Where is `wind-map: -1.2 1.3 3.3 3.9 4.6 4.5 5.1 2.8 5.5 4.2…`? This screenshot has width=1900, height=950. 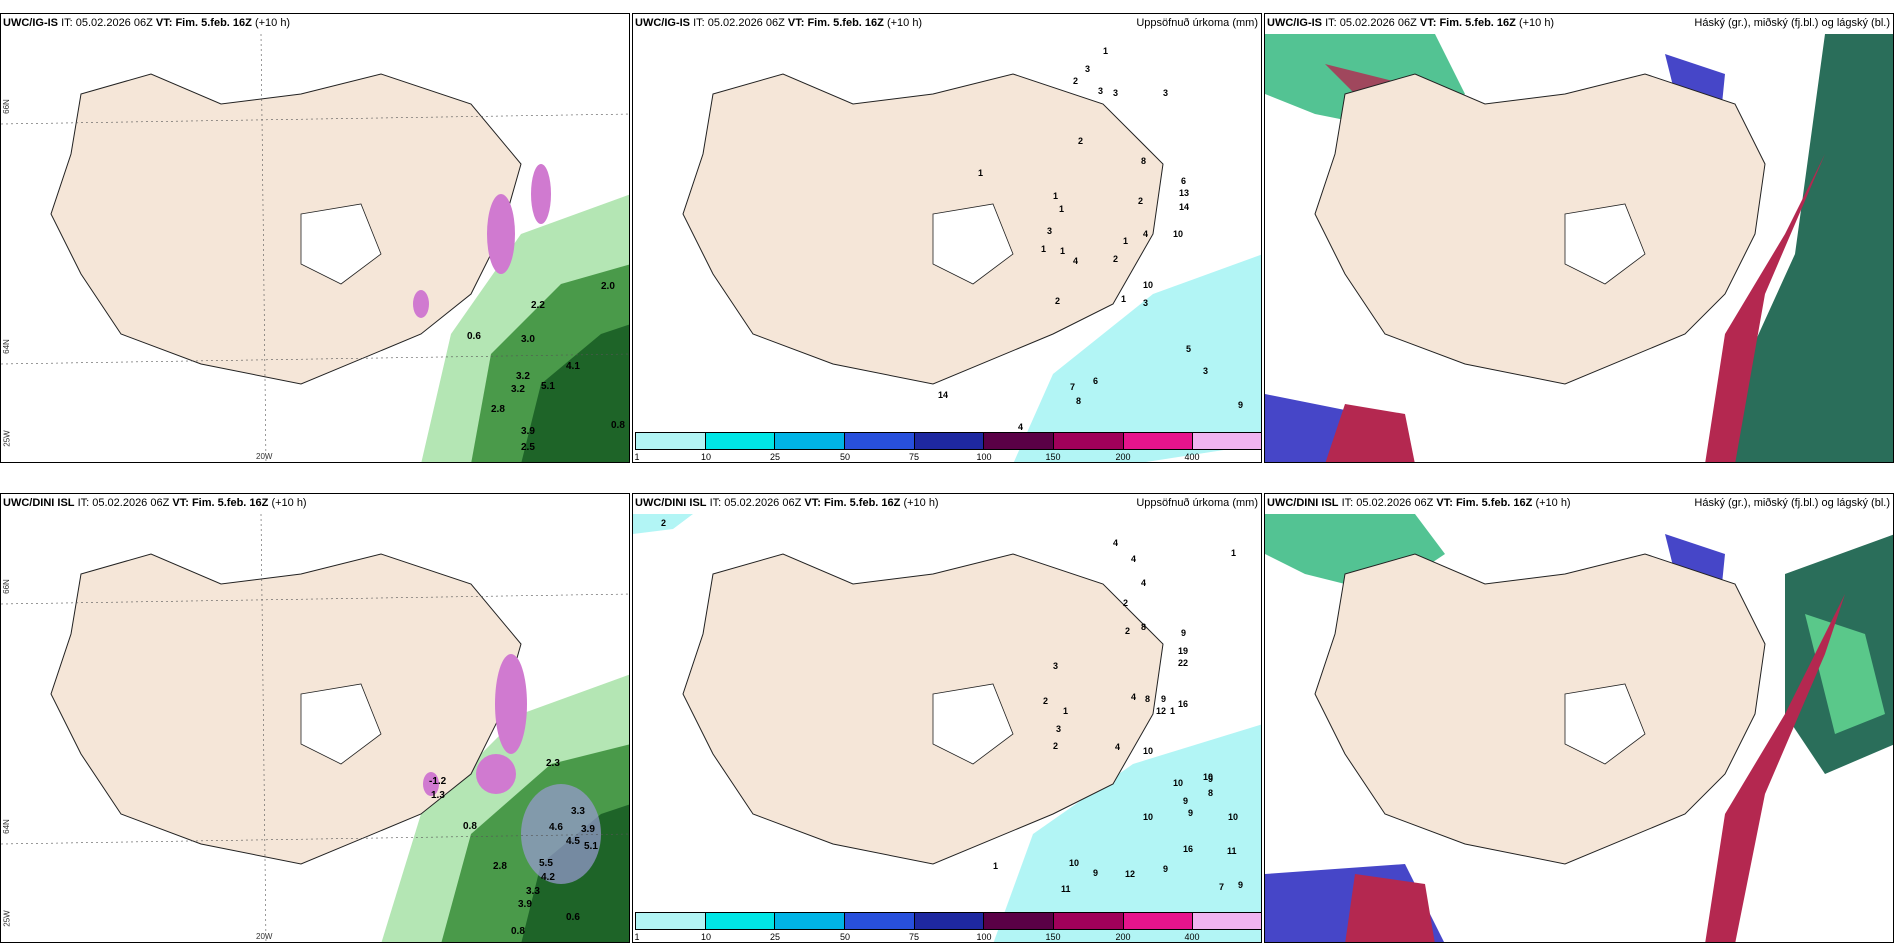
wind-map: -1.2 1.3 3.3 3.9 4.6 4.5 5.1 2.8 5.5 4.2… is located at coordinates (315, 728).